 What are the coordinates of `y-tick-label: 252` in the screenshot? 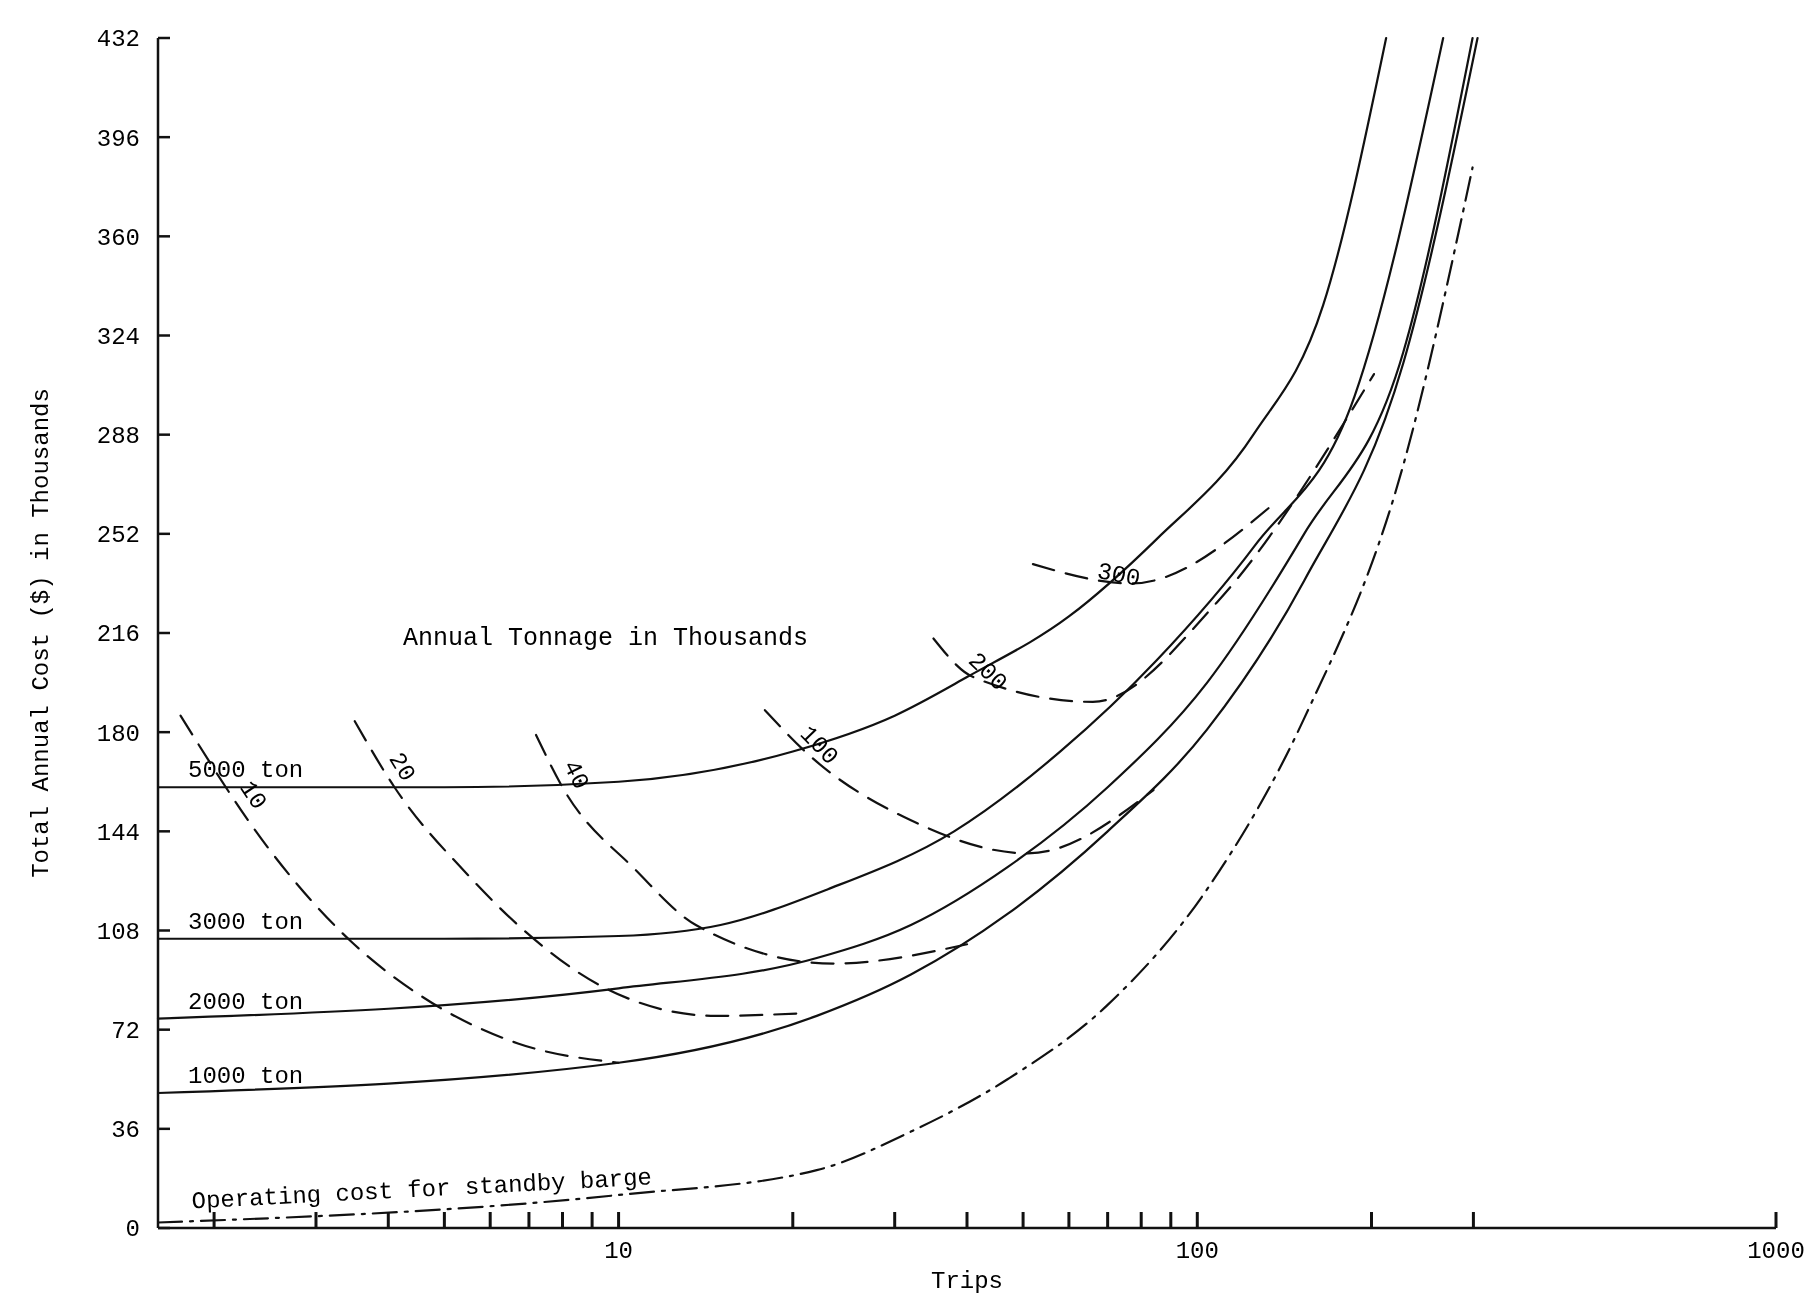 It's located at (118, 536).